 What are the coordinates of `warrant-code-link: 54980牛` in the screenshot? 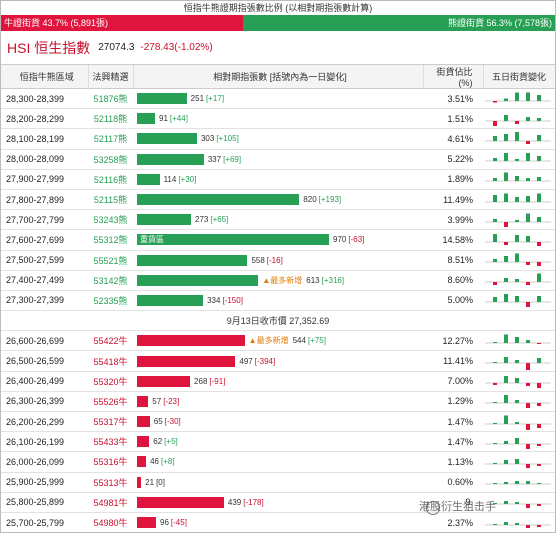 It's located at (110, 522).